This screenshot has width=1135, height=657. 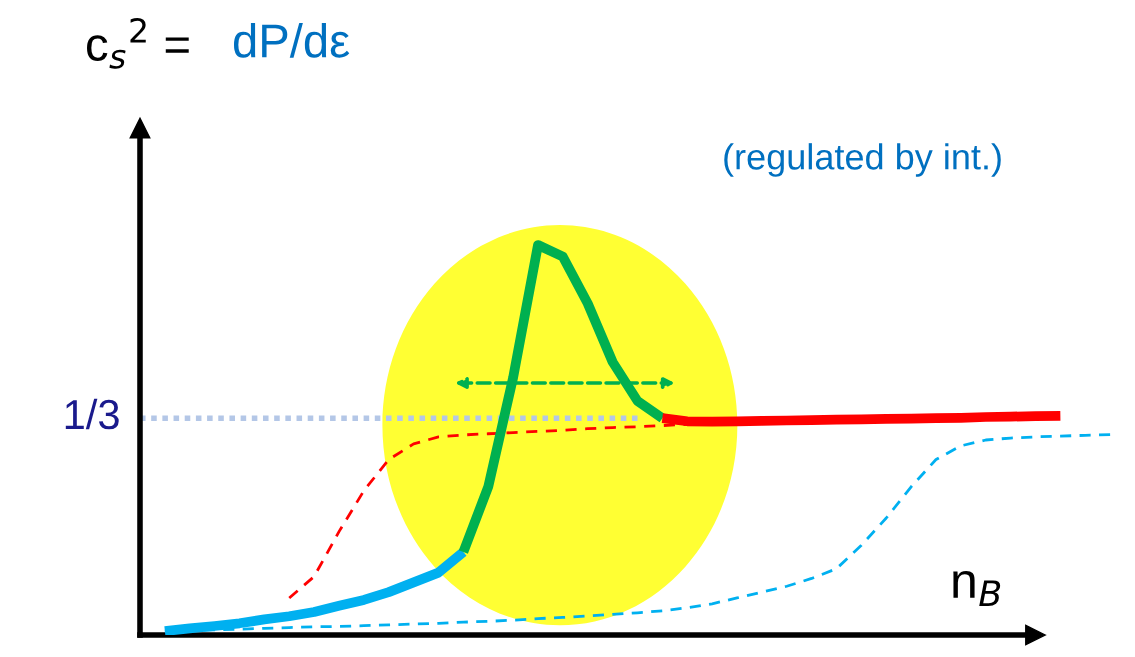 What do you see at coordinates (291, 40) in the screenshot?
I see `text: dP/dε` at bounding box center [291, 40].